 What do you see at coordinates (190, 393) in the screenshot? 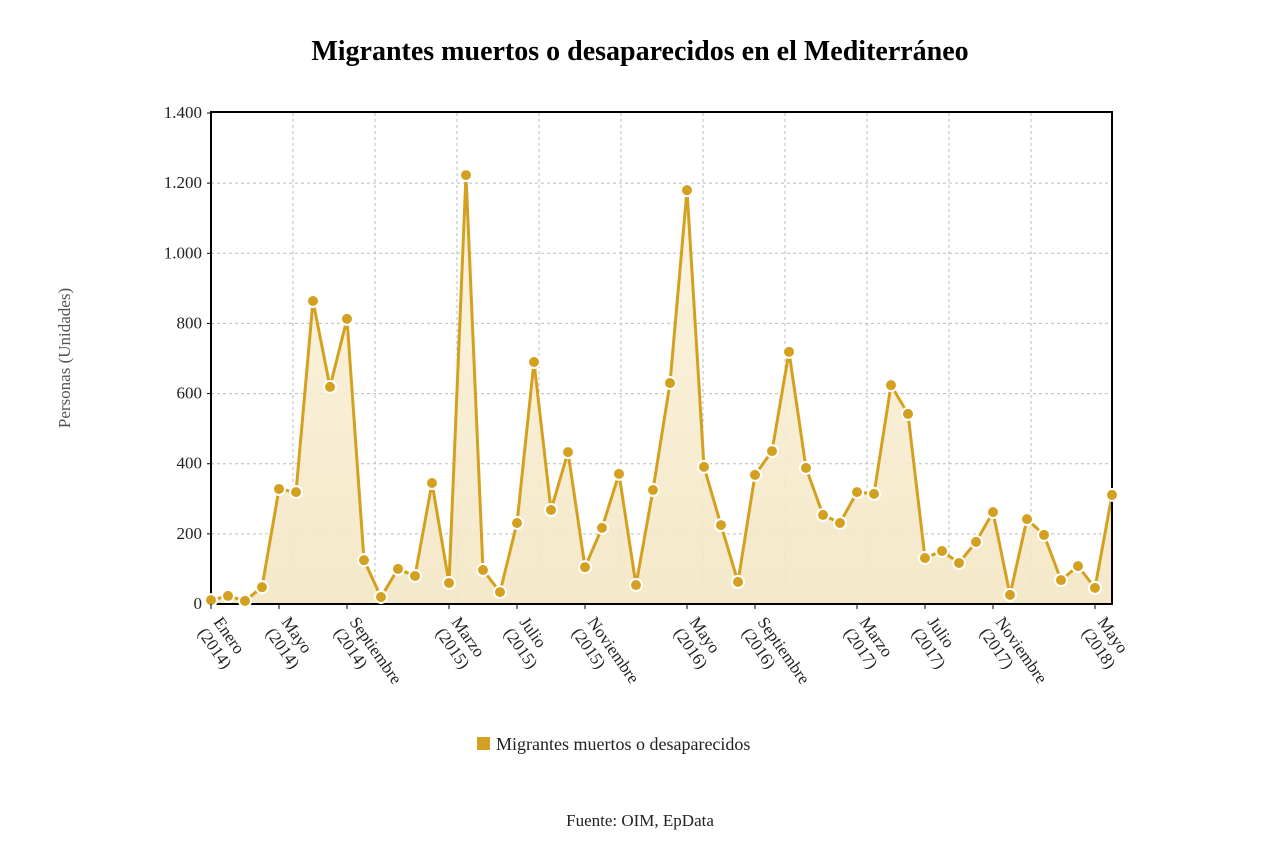
I see `y-tick-label: 600` at bounding box center [190, 393].